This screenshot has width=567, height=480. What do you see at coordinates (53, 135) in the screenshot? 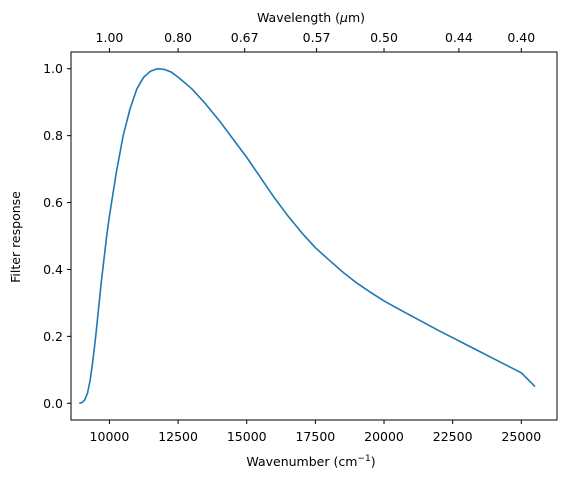
I see `y-tick-label: 0.8` at bounding box center [53, 135].